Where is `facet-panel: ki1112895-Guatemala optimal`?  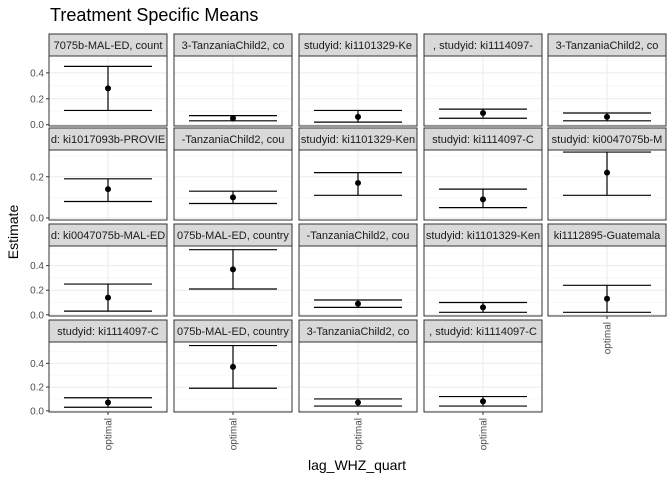 facet-panel: ki1112895-Guatemala optimal is located at coordinates (607, 288).